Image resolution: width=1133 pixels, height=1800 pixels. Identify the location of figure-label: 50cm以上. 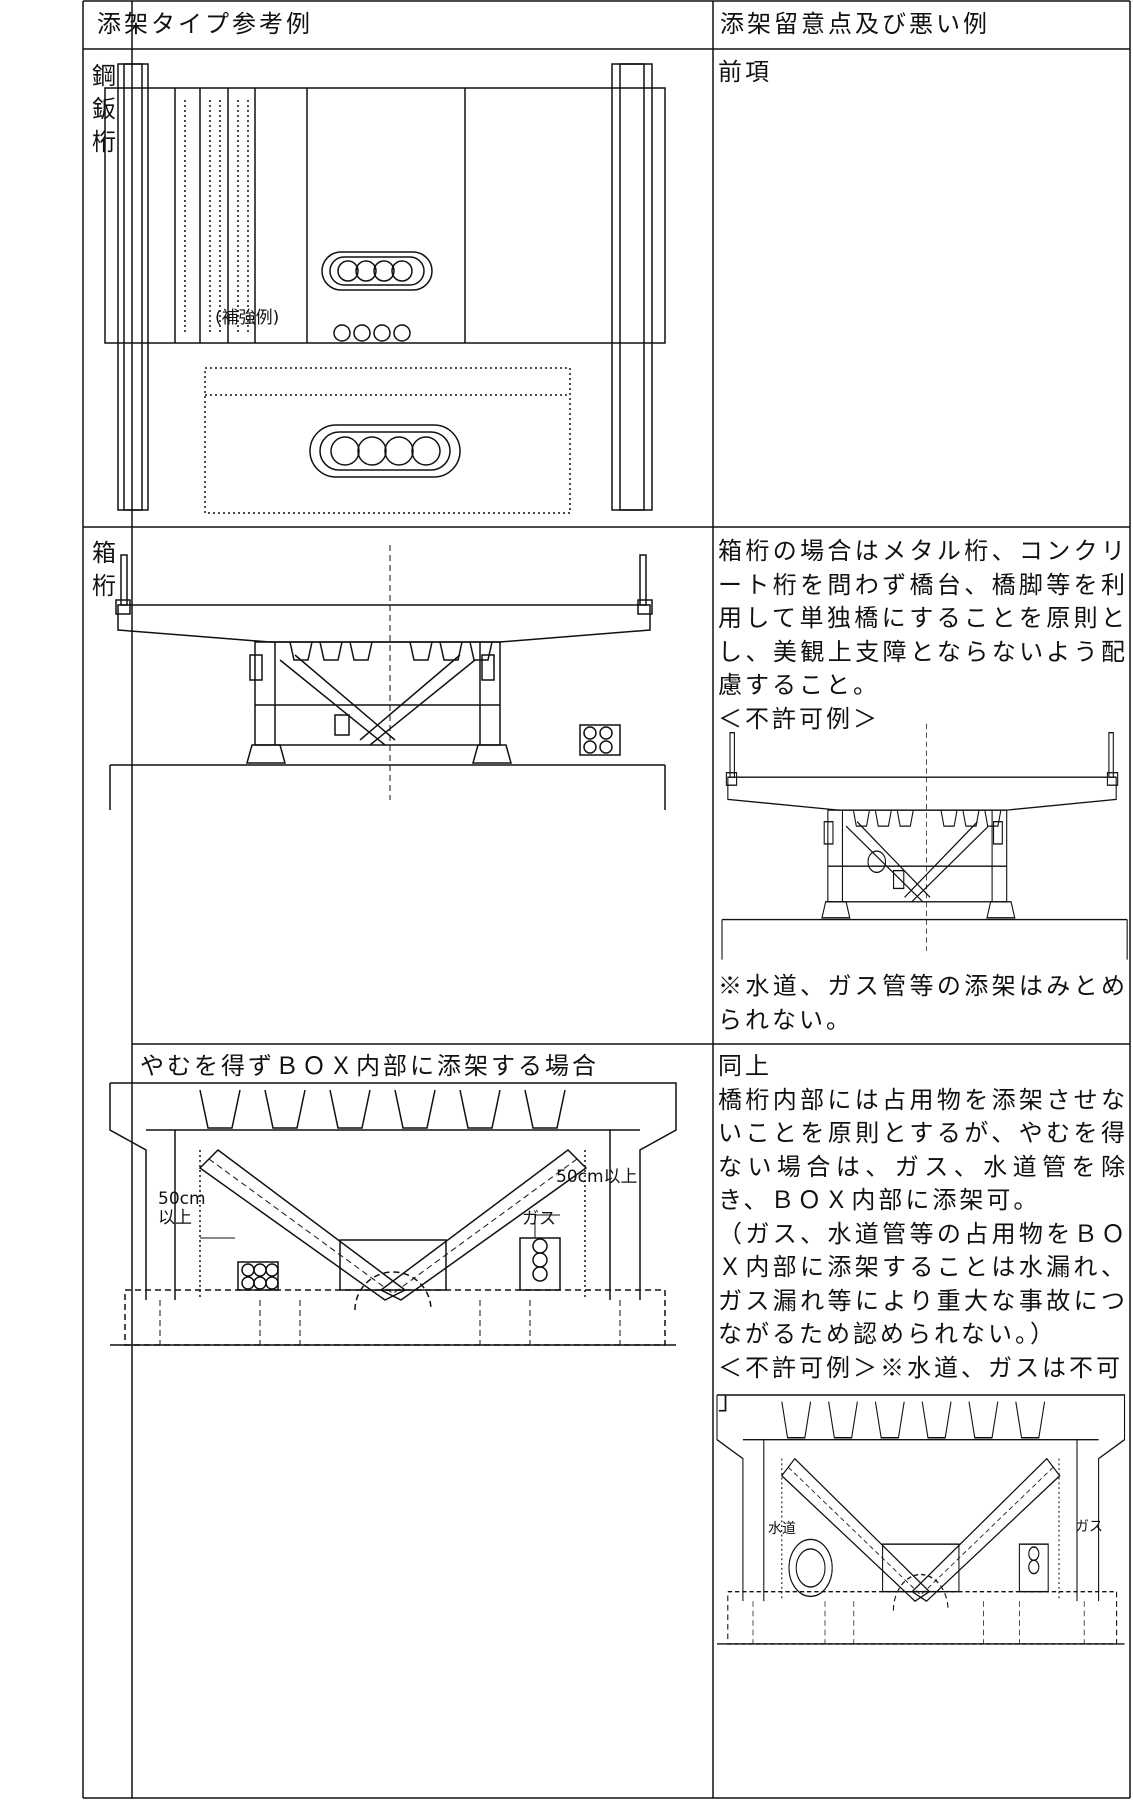
(597, 1177).